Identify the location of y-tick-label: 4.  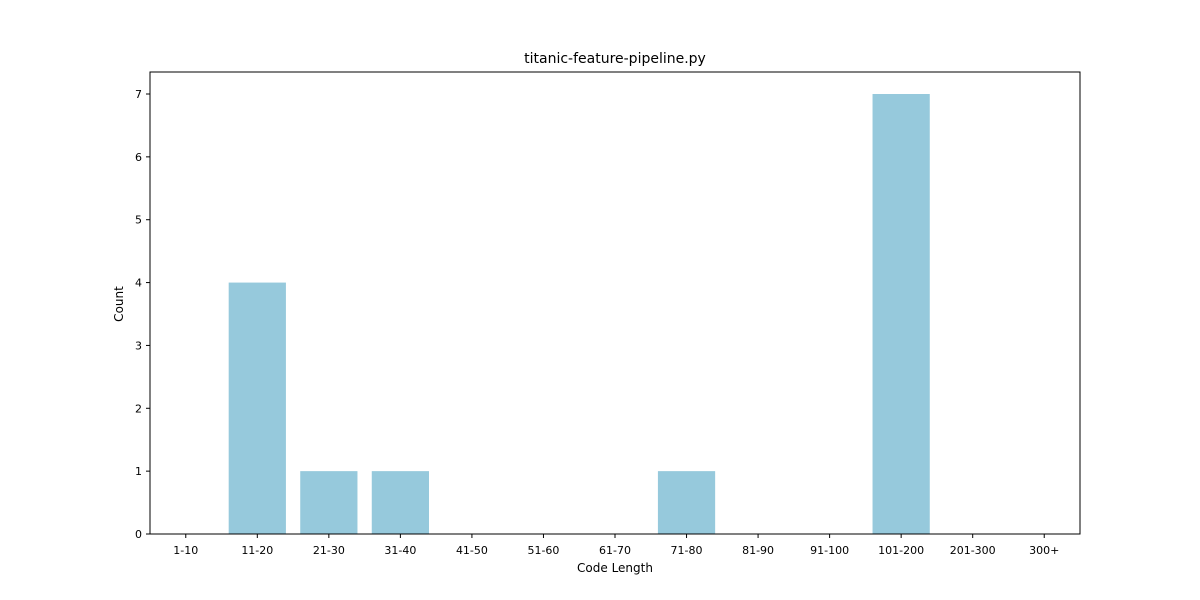
(138, 283).